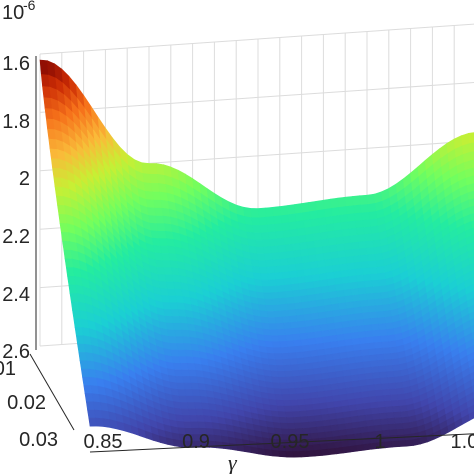 The height and width of the screenshot is (474, 474). Describe the element at coordinates (29, 6) in the screenshot. I see `z-multiplier-exponent: -6` at that location.